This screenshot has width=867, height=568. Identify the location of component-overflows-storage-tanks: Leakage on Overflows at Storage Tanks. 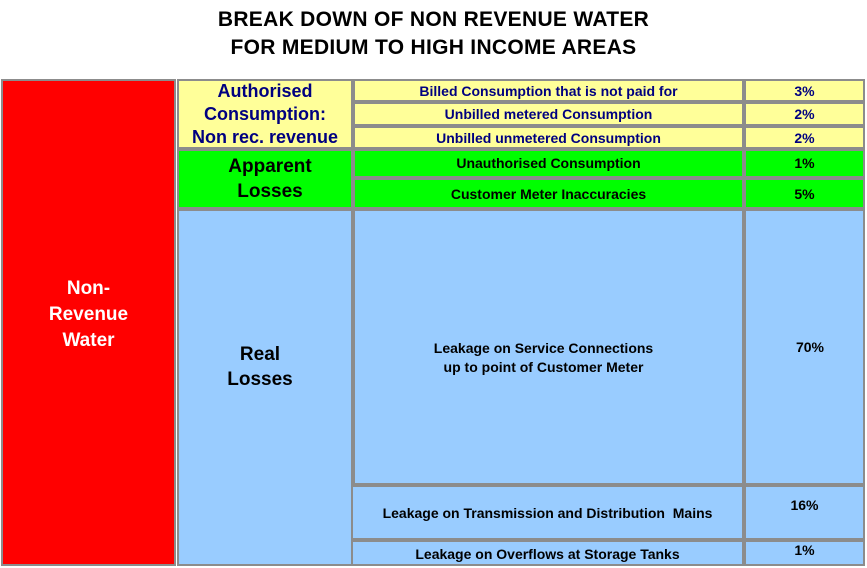
(547, 553).